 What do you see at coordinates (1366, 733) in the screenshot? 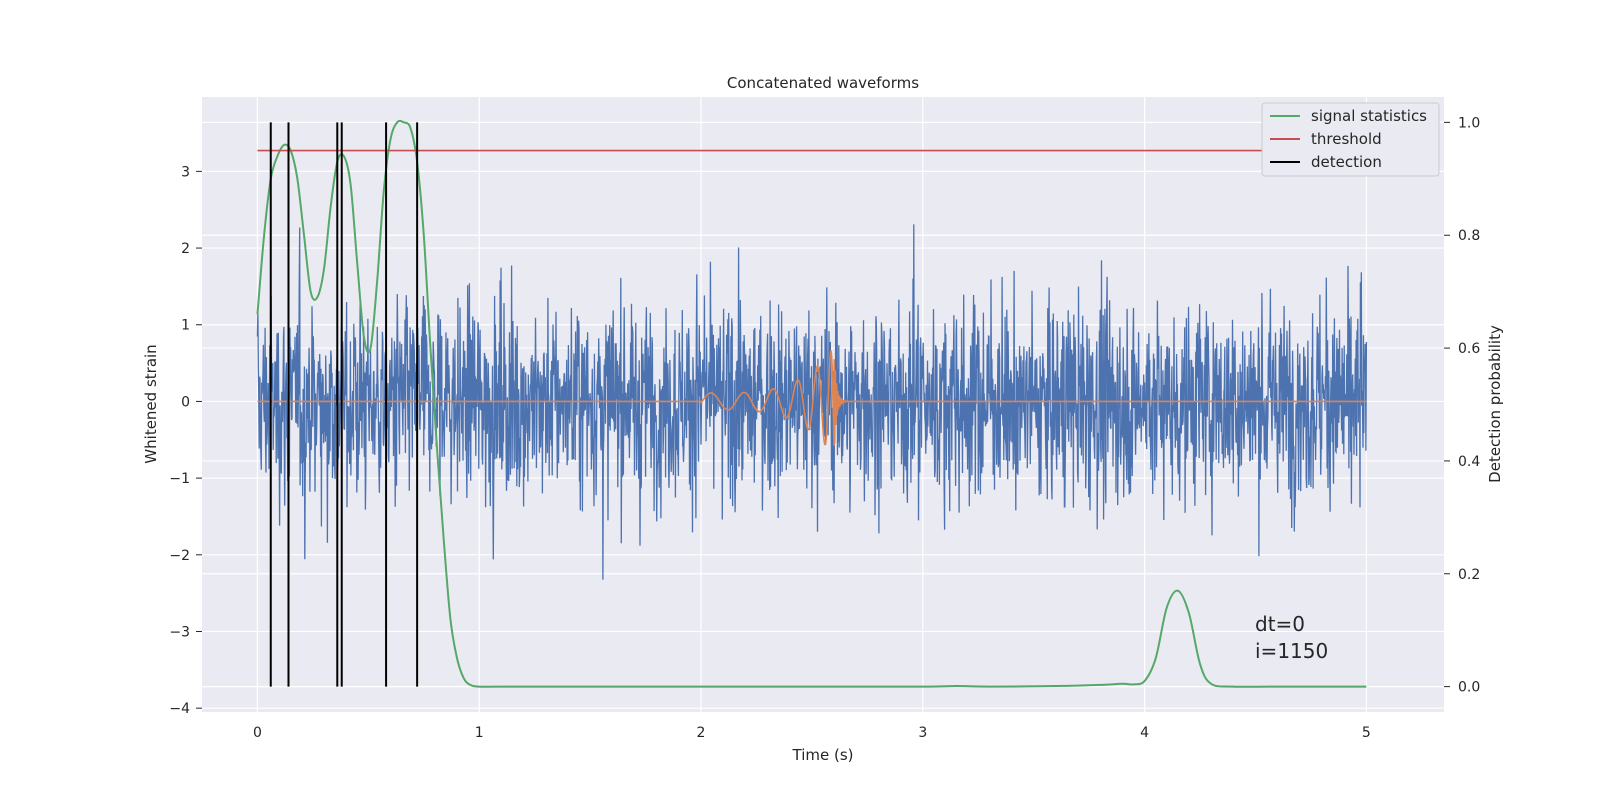
I see `x-tick-label: 5` at bounding box center [1366, 733].